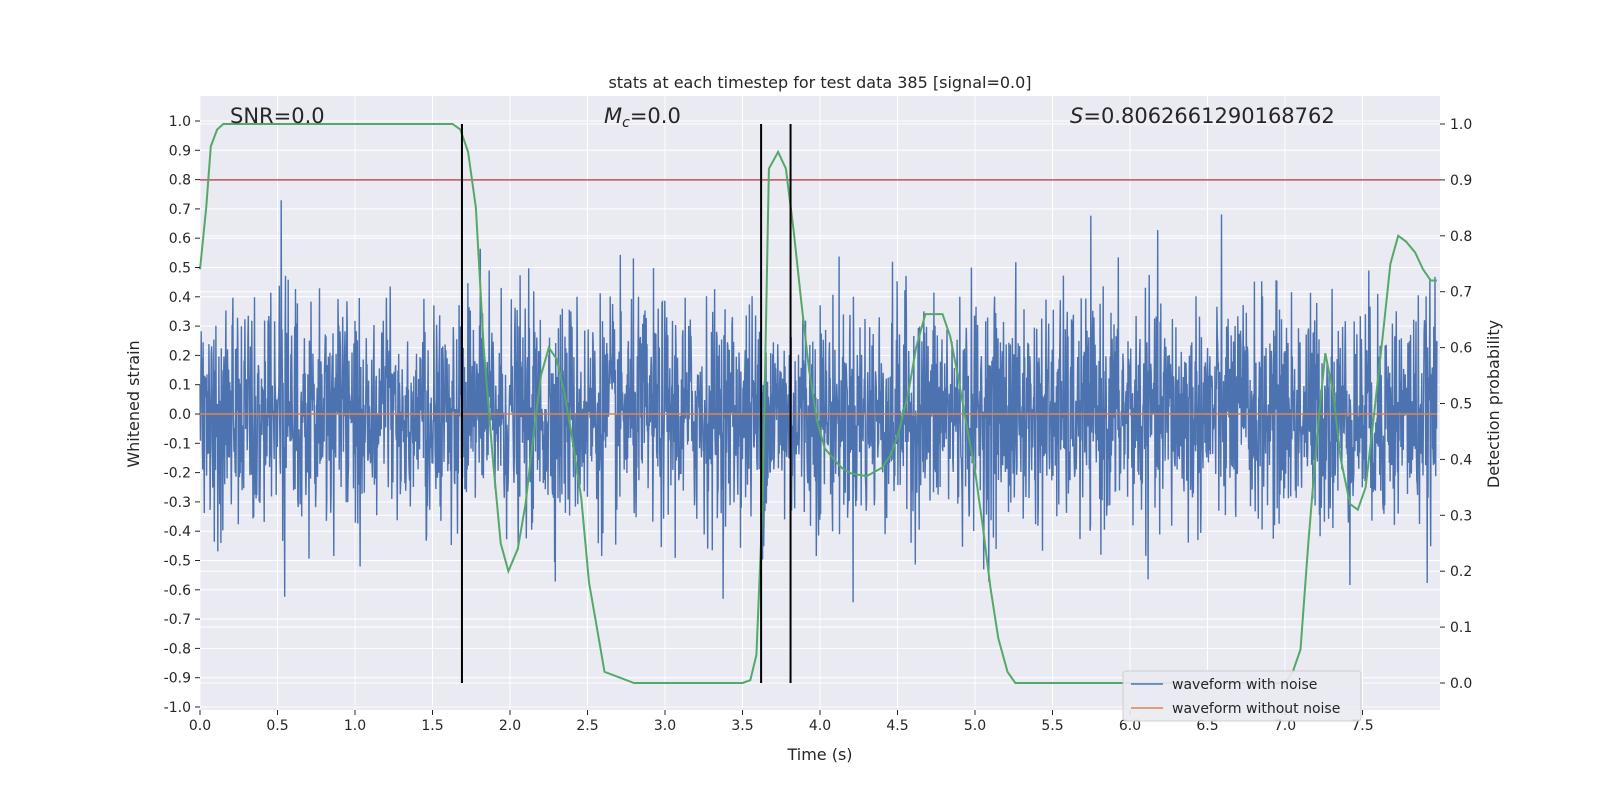 This screenshot has width=1600, height=800. Describe the element at coordinates (177, 562) in the screenshot. I see `y-tick-label: -0.5` at that location.